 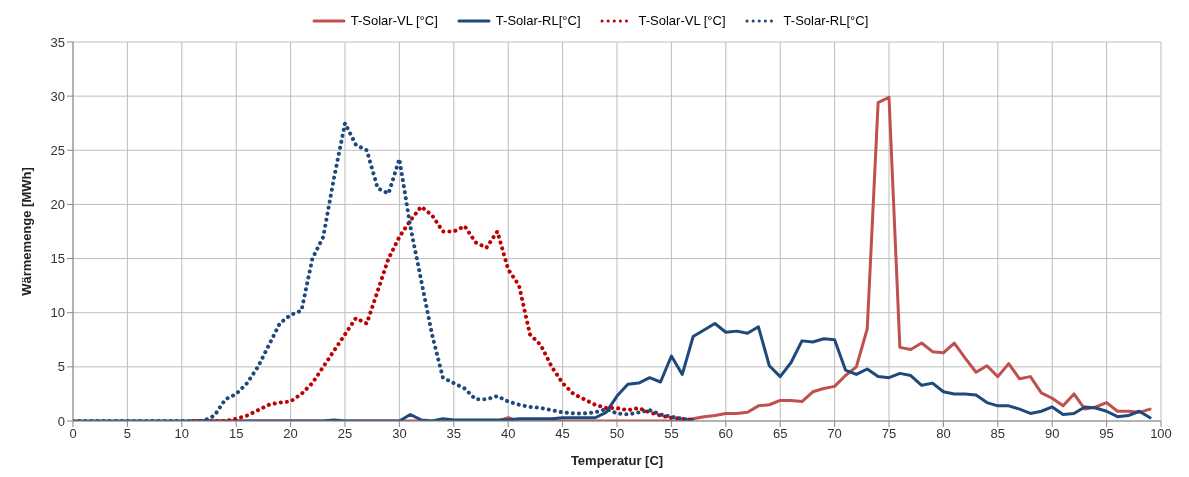 What do you see at coordinates (943, 434) in the screenshot?
I see `x-tick-label: 80` at bounding box center [943, 434].